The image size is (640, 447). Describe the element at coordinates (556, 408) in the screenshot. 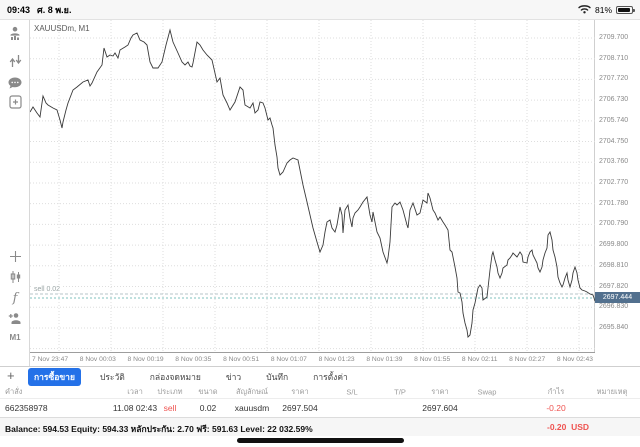

I see `cell: -0.20` at that location.